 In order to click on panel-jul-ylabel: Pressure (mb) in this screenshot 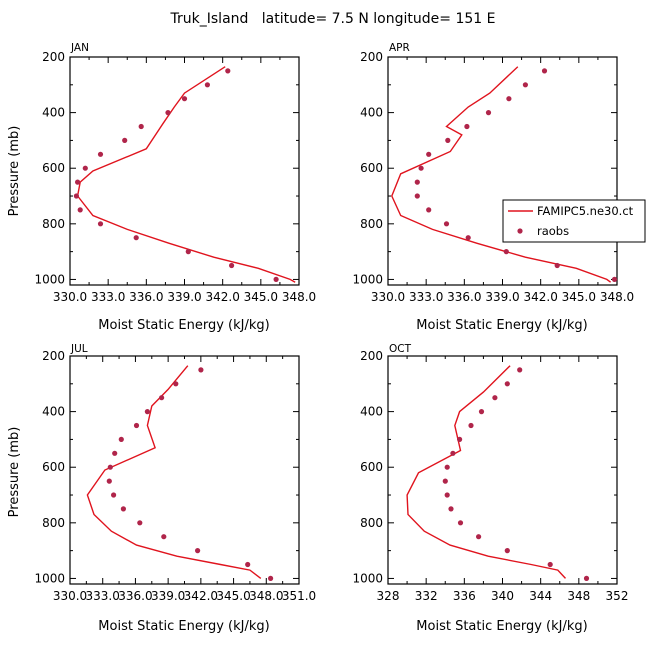, I will do `click(14, 472)`.